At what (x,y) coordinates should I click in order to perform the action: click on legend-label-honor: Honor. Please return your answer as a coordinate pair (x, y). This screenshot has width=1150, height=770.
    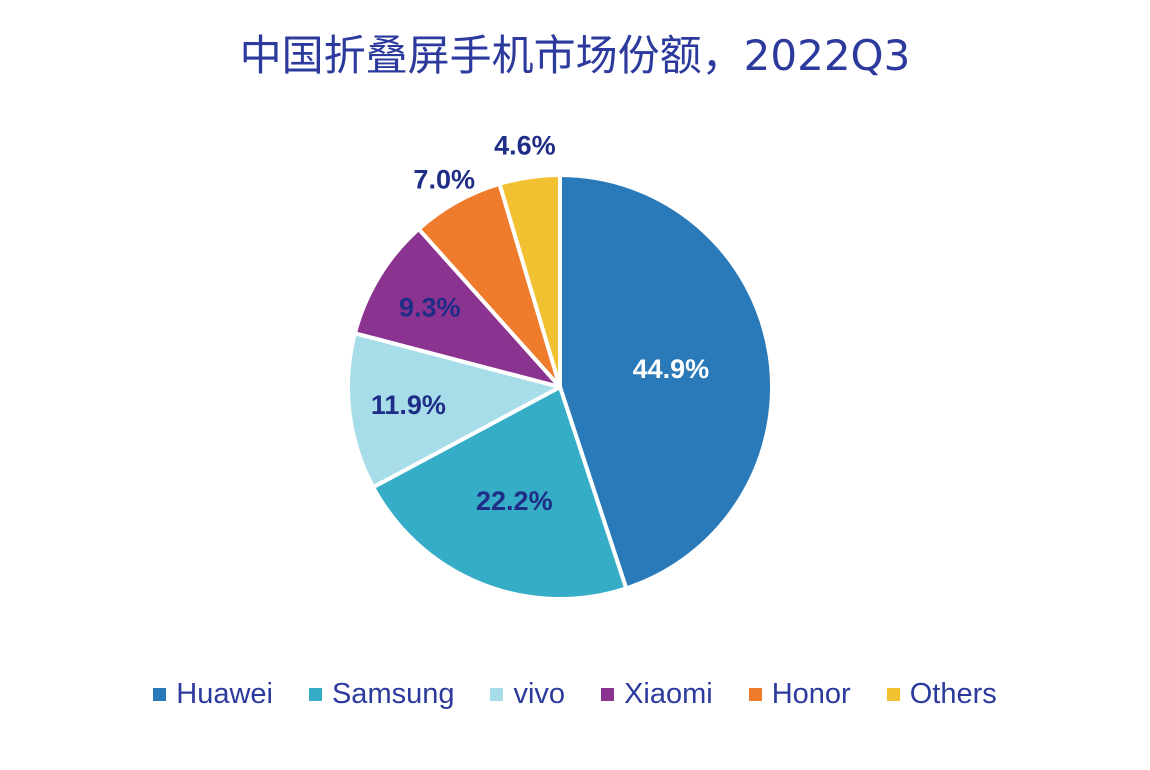
    Looking at the image, I should click on (811, 694).